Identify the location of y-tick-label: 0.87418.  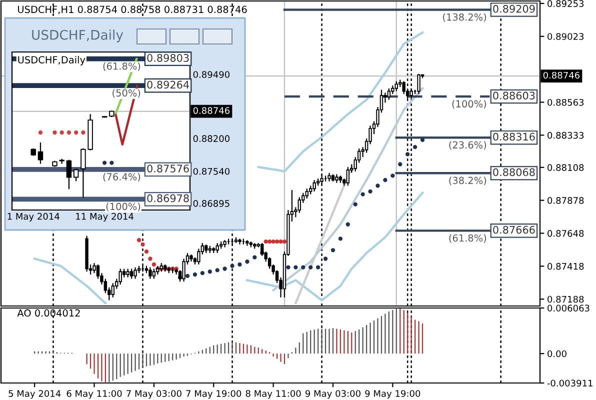
(566, 266).